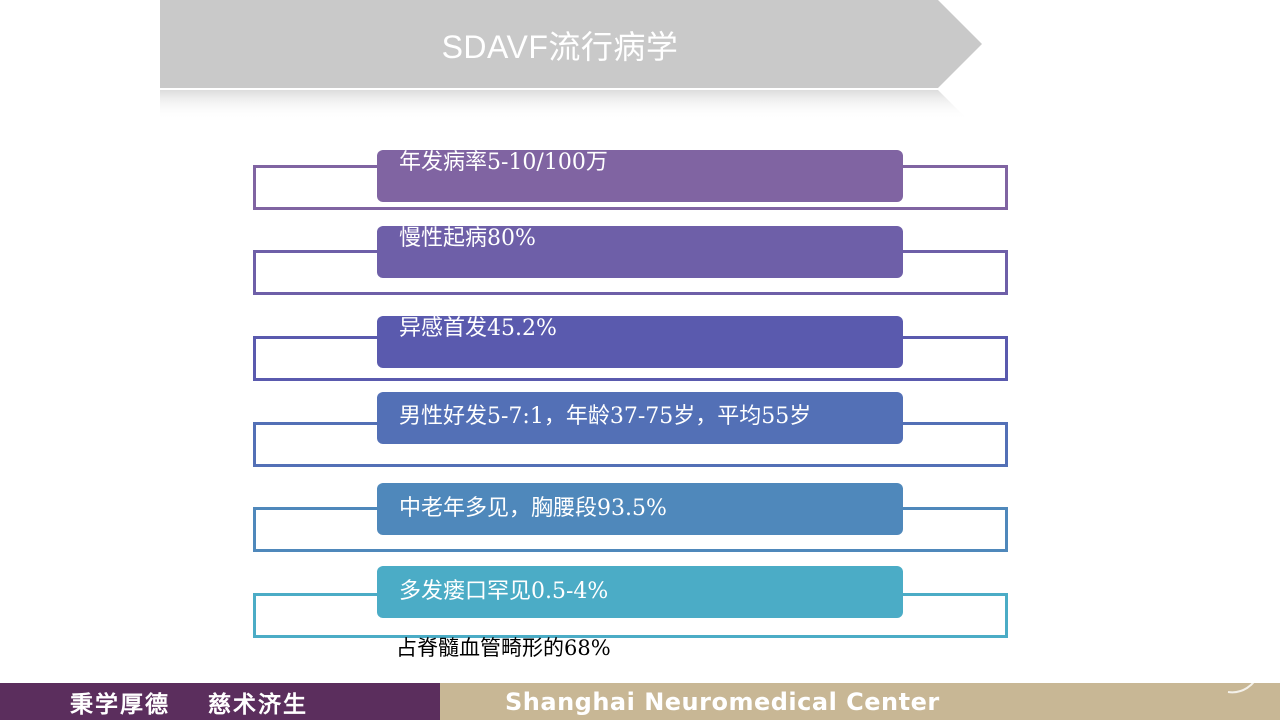 This screenshot has height=720, width=1280. I want to click on item-text: 多发瘘口罕见0.5-4%, so click(504, 591).